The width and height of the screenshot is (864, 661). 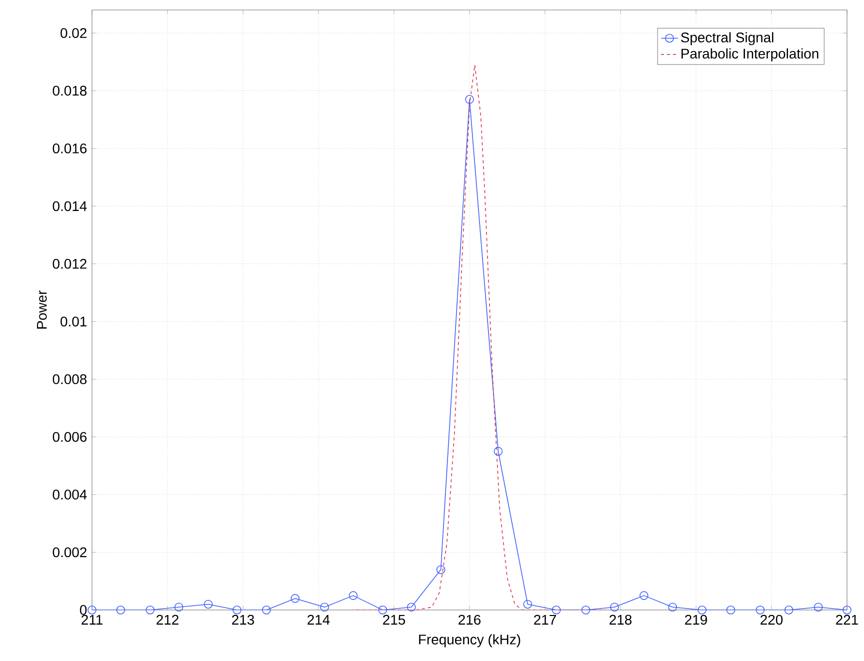 What do you see at coordinates (69, 148) in the screenshot?
I see `y-tick-label: 0.016` at bounding box center [69, 148].